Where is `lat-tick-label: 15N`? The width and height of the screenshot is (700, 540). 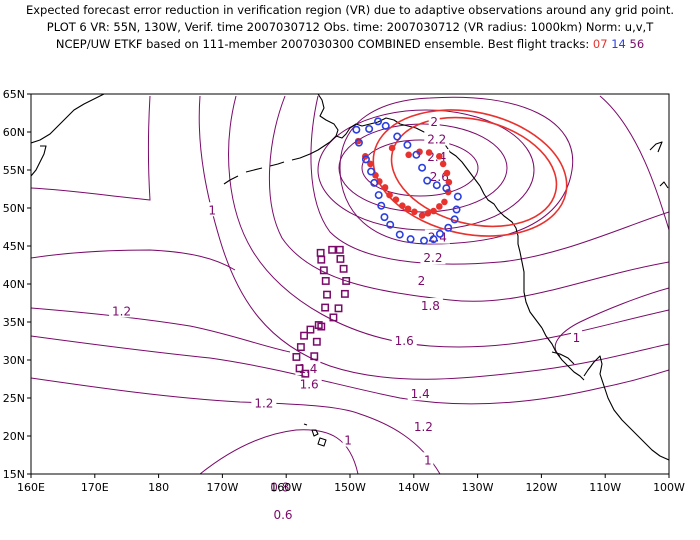 lat-tick-label: 15N is located at coordinates (14, 474).